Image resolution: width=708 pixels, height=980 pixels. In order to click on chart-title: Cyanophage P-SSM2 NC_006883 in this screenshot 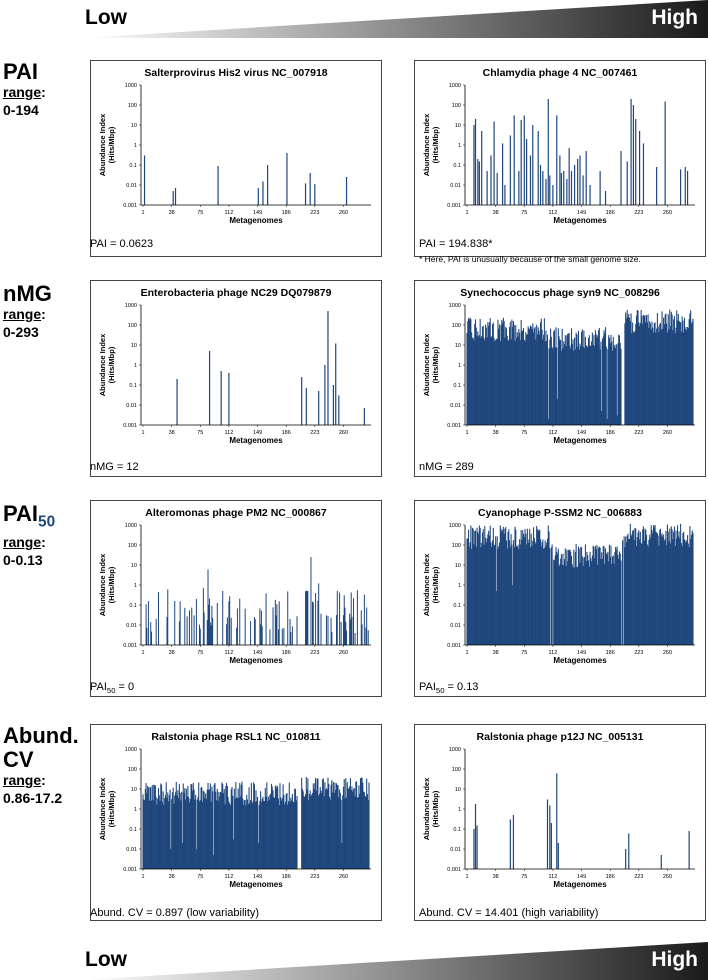, I will do `click(560, 513)`.